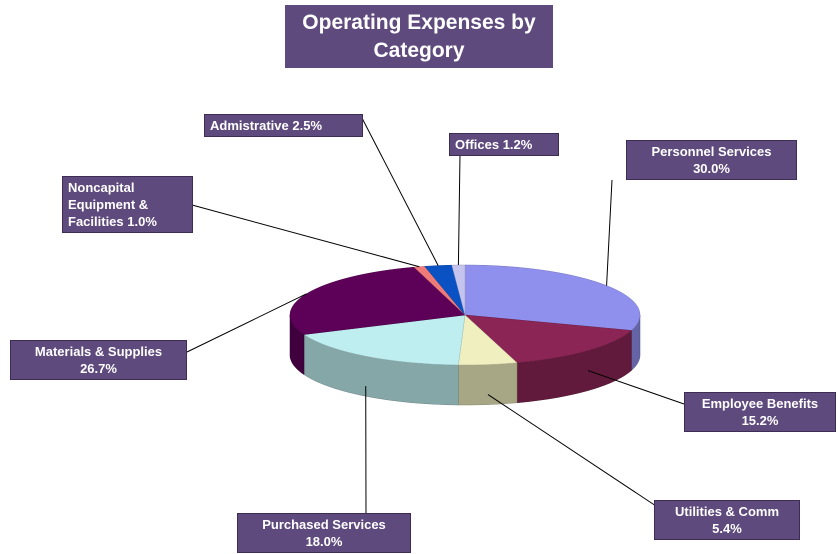 The width and height of the screenshot is (838, 554). What do you see at coordinates (488, 384) in the screenshot?
I see `slice-side` at bounding box center [488, 384].